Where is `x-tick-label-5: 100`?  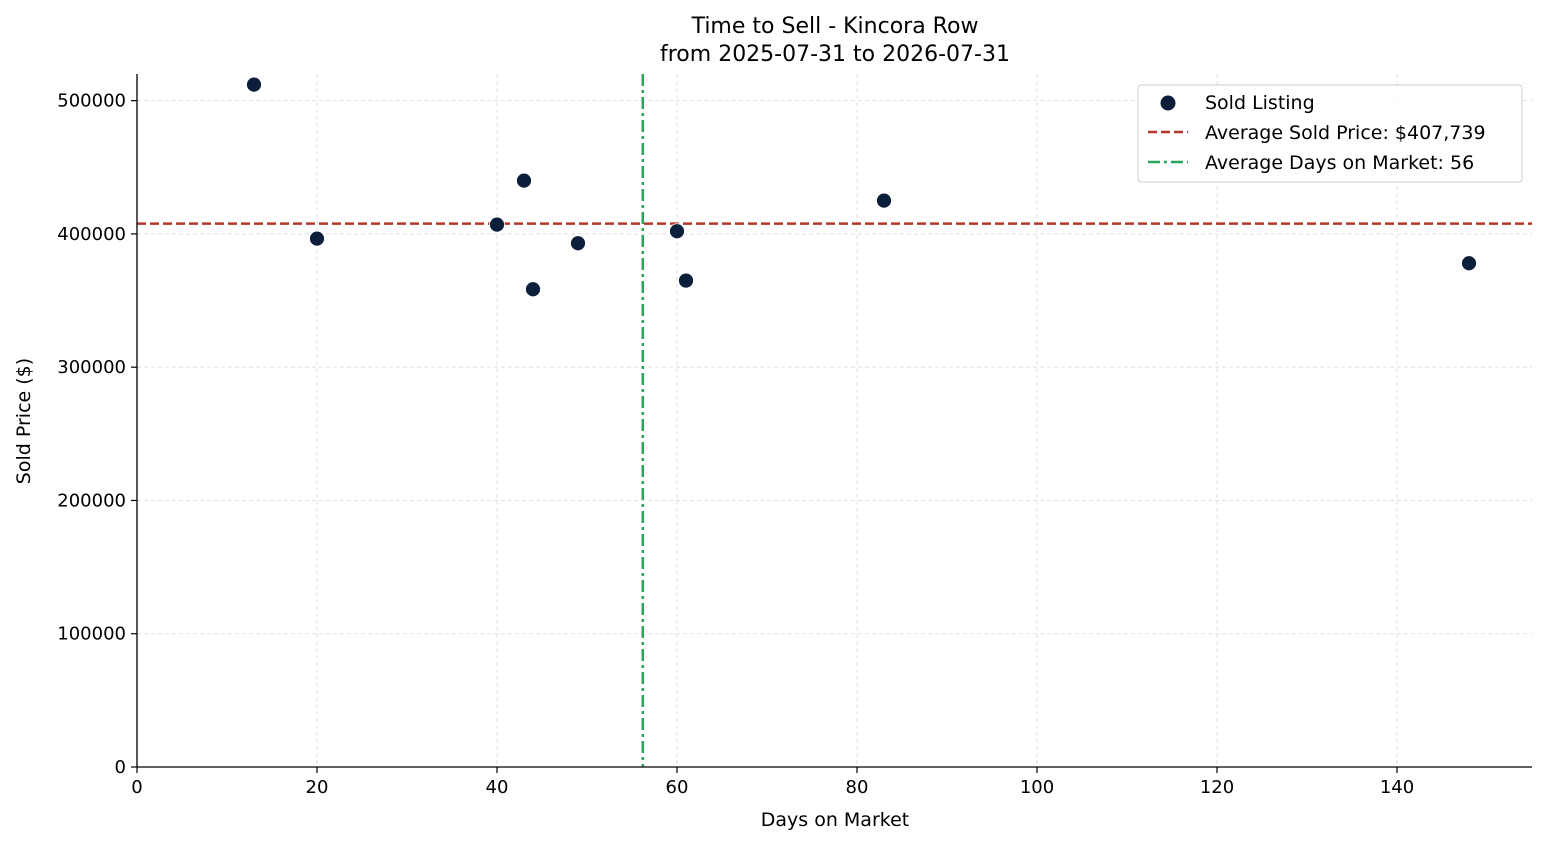
x-tick-label-5: 100 is located at coordinates (1037, 787).